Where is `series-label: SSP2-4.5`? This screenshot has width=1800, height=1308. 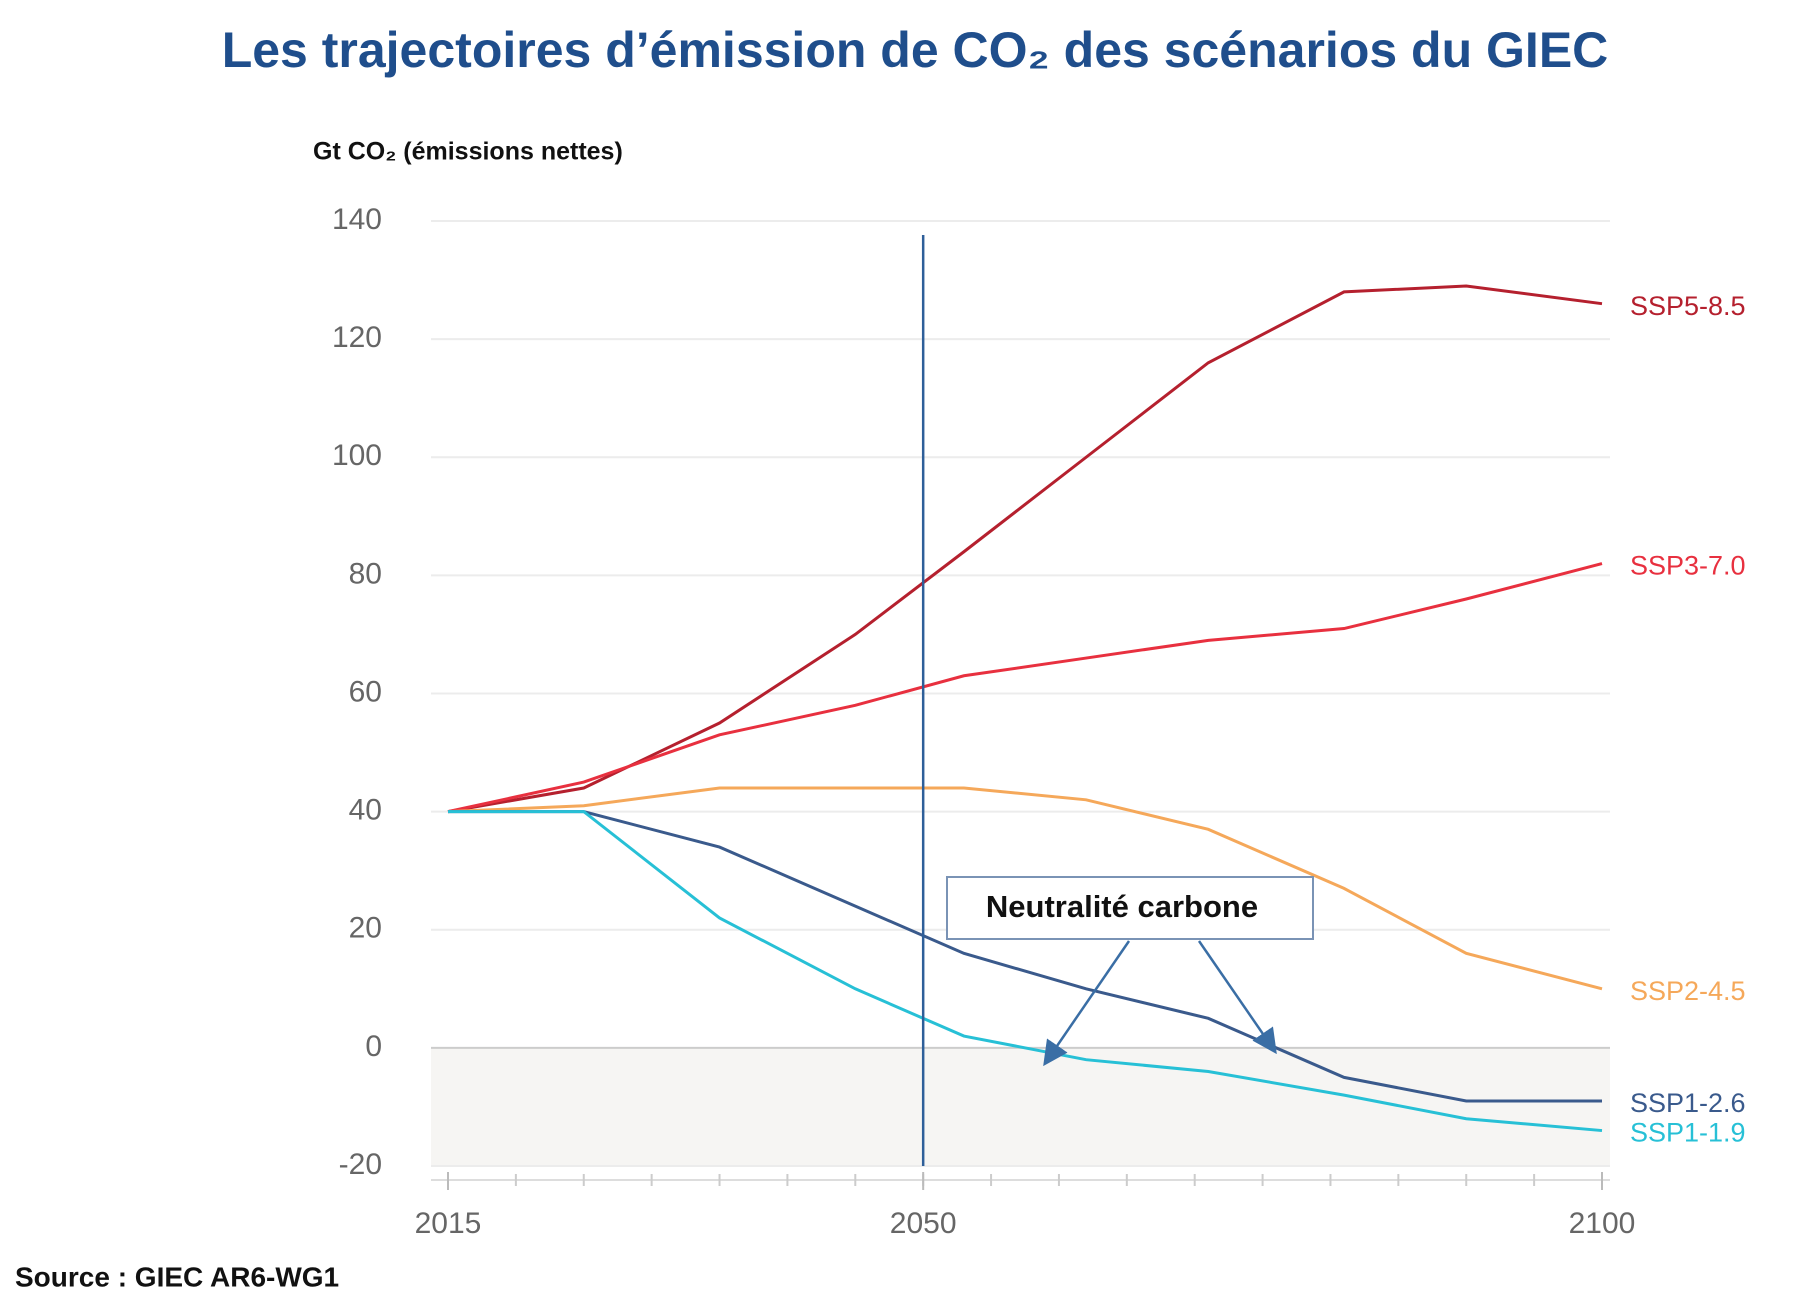 series-label: SSP2-4.5 is located at coordinates (1688, 991).